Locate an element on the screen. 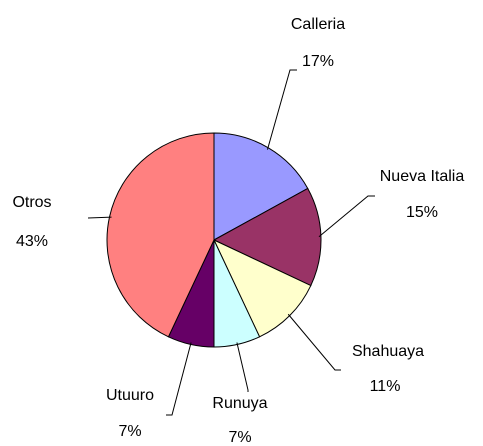 Image resolution: width=483 pixels, height=446 pixels. slice-label: Calleria is located at coordinates (318, 24).